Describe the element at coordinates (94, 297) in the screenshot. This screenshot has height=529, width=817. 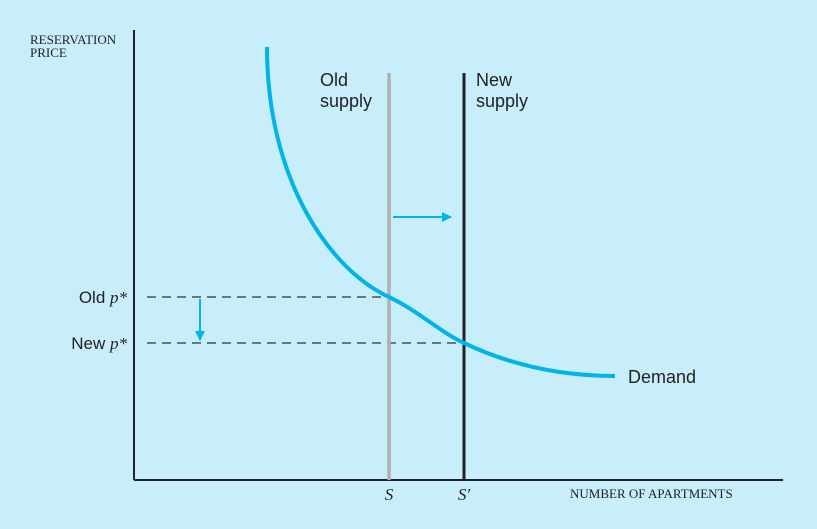
I see `old-price-prefix: Old` at that location.